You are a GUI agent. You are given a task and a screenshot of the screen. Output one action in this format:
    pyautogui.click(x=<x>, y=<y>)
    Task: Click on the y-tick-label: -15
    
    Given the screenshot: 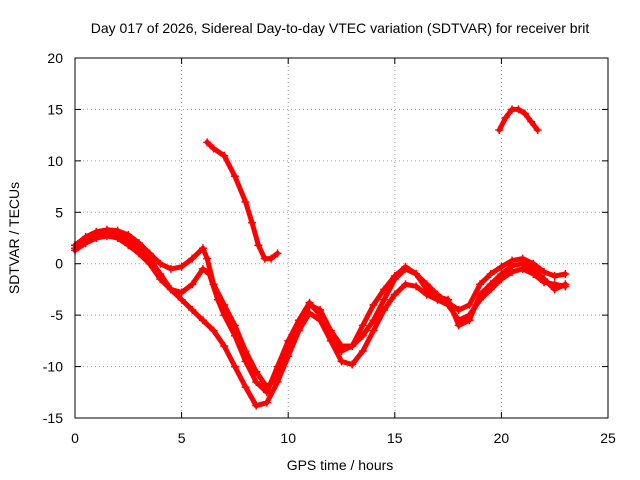 What is the action you would take?
    pyautogui.click(x=53, y=418)
    